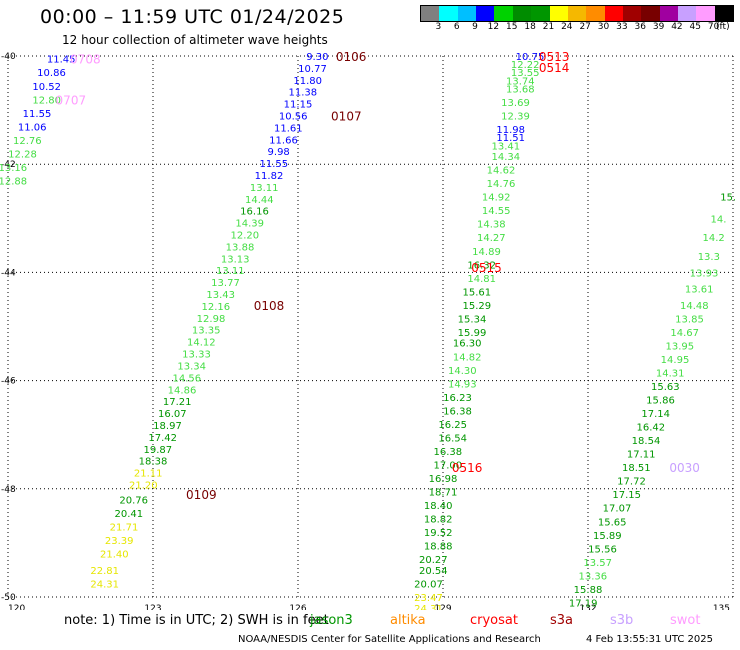  Describe the element at coordinates (303, 93) in the screenshot. I see `wave-height-value: 11.38` at that location.